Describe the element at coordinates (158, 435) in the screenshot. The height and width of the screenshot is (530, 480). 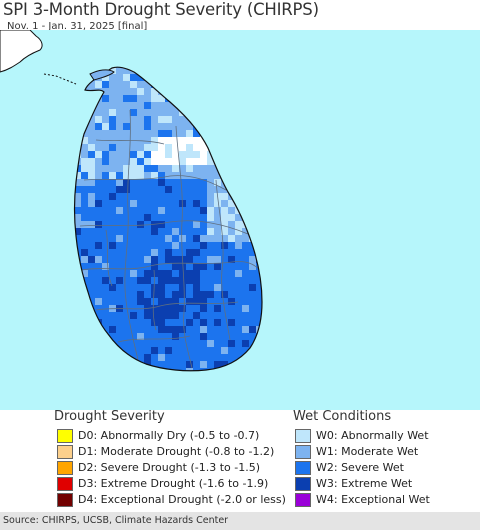
I see `legend-item-d0: D0: Abnormally Dry (-0.5 to -0.7)` at that location.